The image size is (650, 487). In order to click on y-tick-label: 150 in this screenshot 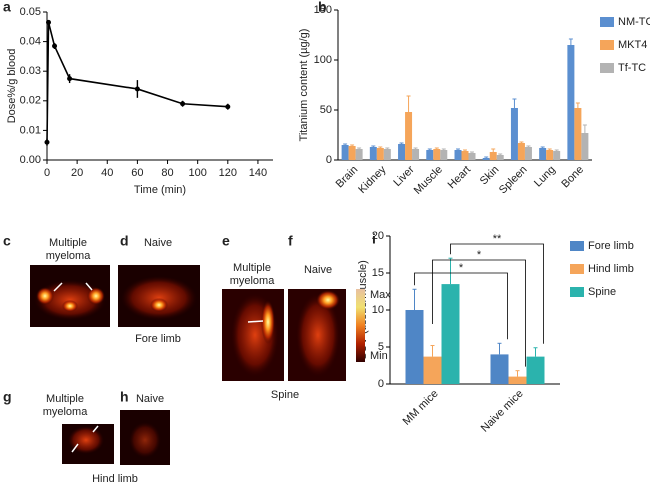, I will do `click(323, 10)`.